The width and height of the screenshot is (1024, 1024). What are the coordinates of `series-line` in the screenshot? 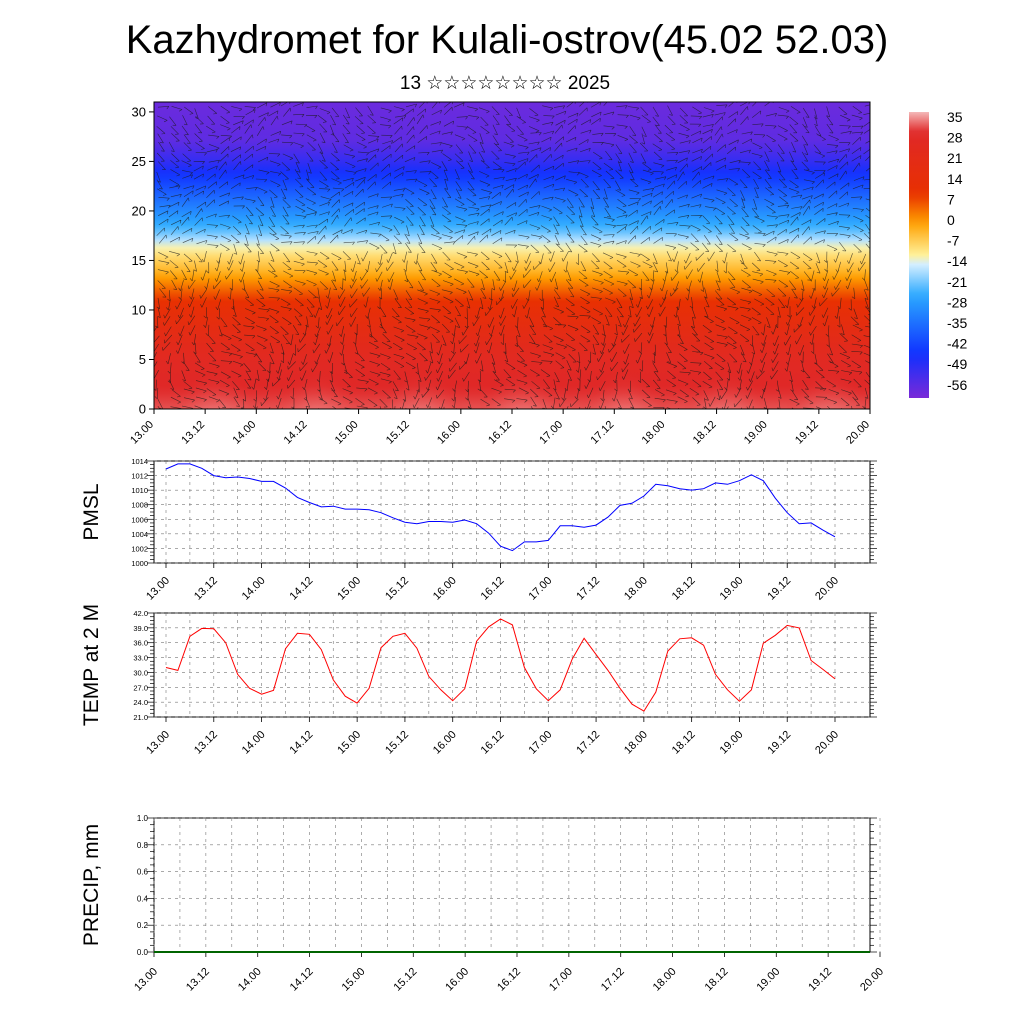 It's located at (500, 665).